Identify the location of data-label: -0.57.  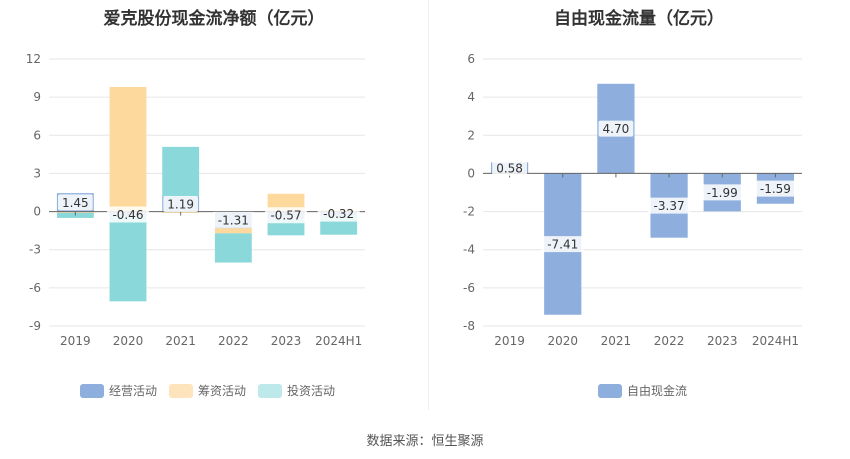
(285, 216).